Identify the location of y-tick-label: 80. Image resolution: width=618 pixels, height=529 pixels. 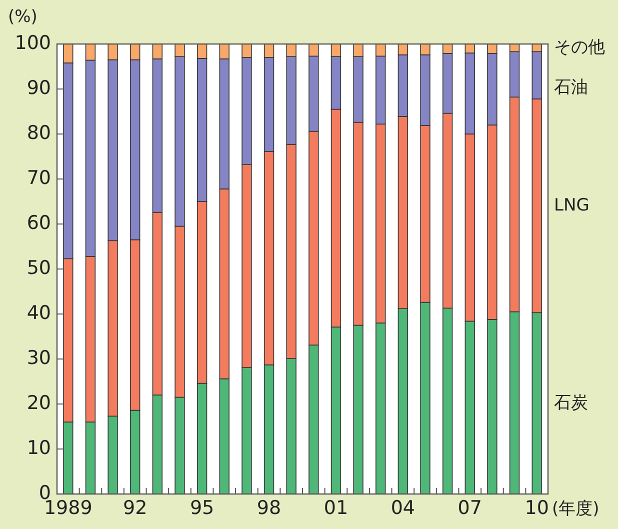
(38, 133).